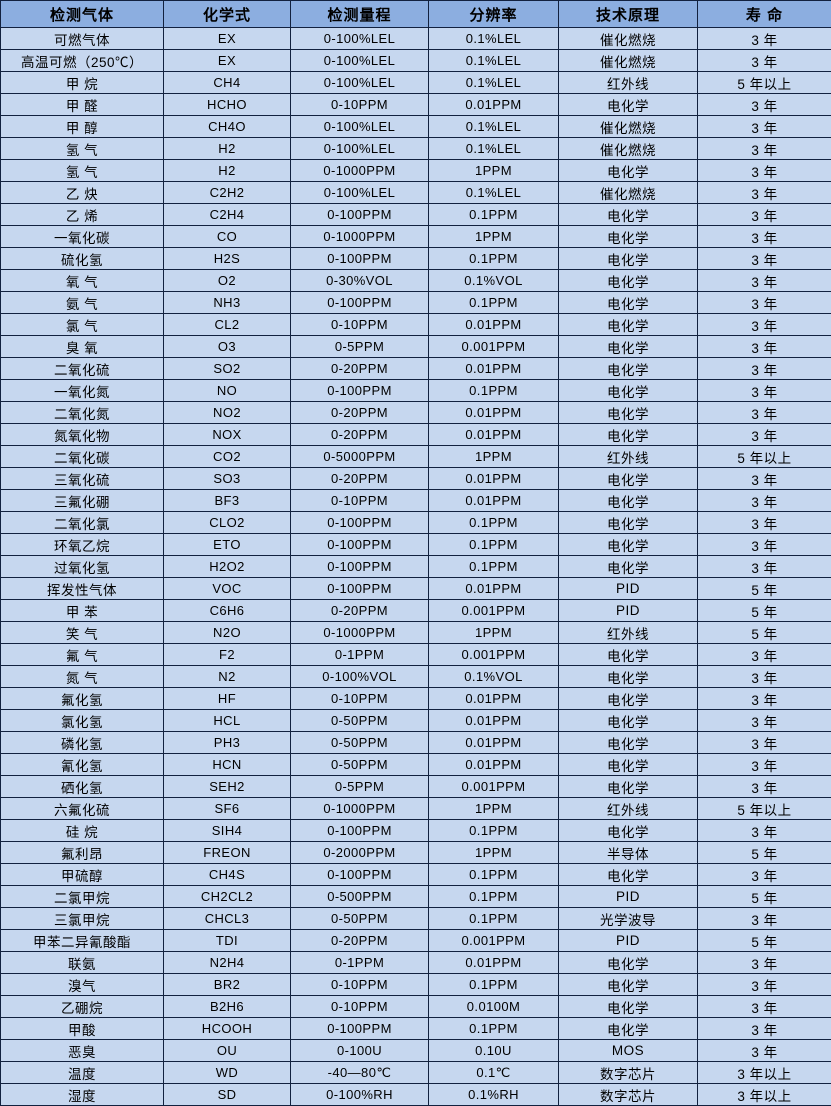 This screenshot has width=831, height=1106. Describe the element at coordinates (764, 1073) in the screenshot. I see `cell-lifetime: 3 年以上` at that location.